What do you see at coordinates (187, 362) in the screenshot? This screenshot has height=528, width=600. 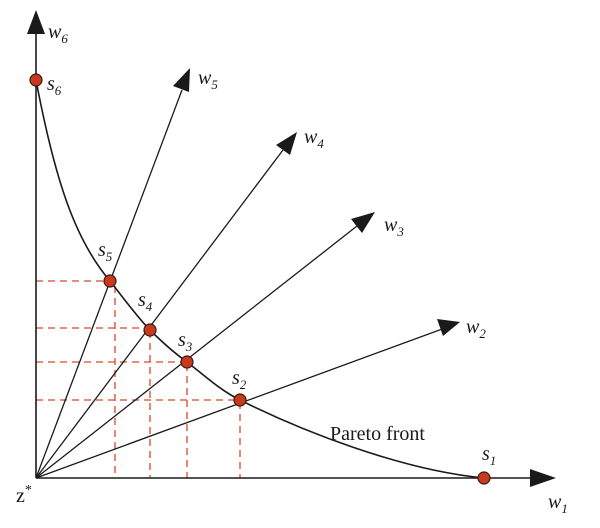 I see `point-s3` at bounding box center [187, 362].